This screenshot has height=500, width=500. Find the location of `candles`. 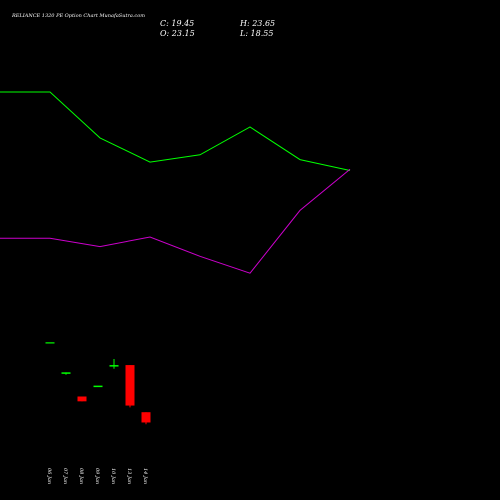

candles is located at coordinates (98, 383).